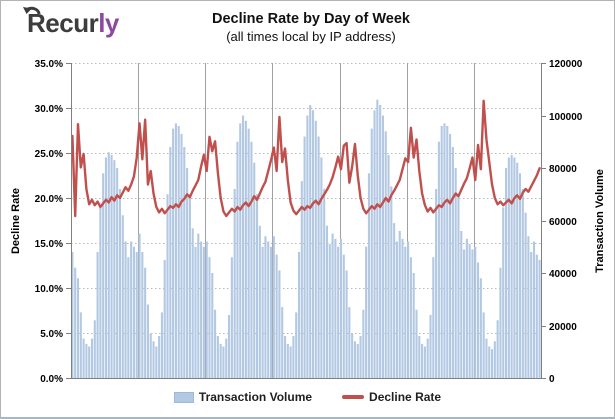  Describe the element at coordinates (32, 10) in the screenshot. I see `logo-arrow-icon` at that location.